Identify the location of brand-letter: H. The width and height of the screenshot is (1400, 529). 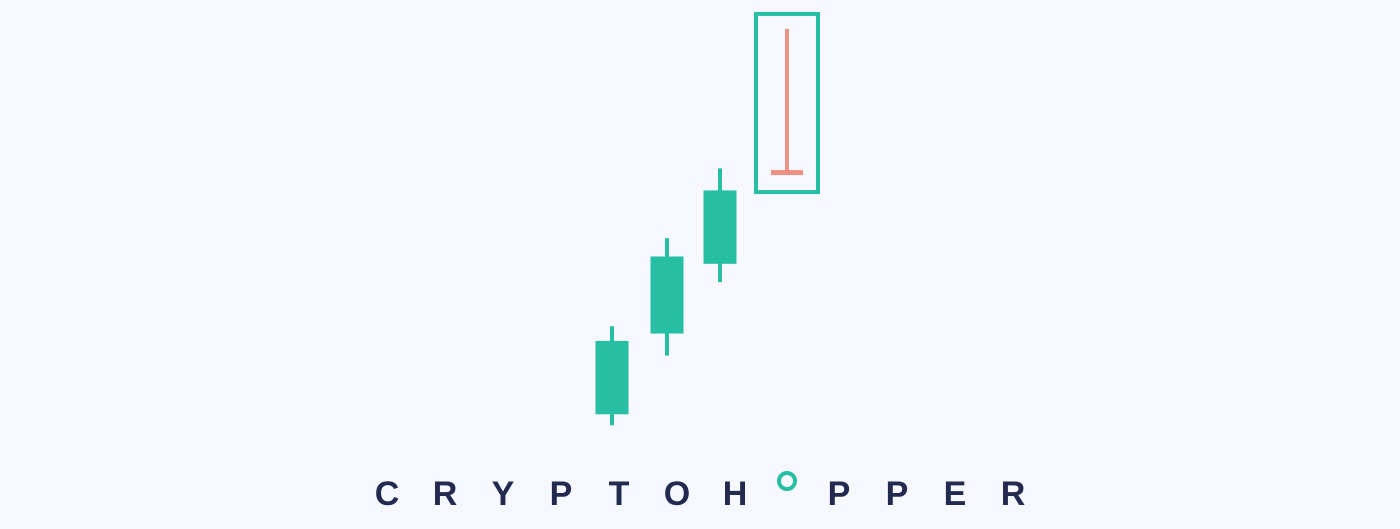
(735, 494).